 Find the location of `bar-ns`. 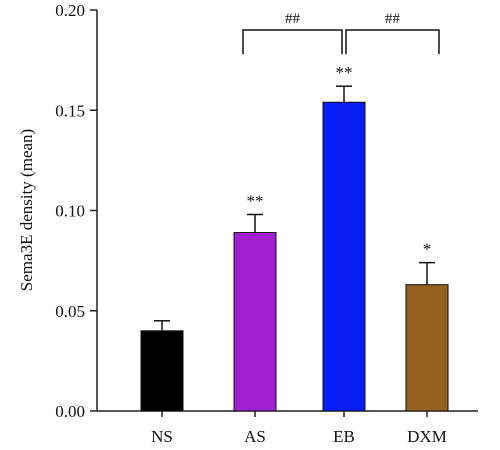

bar-ns is located at coordinates (162, 371).